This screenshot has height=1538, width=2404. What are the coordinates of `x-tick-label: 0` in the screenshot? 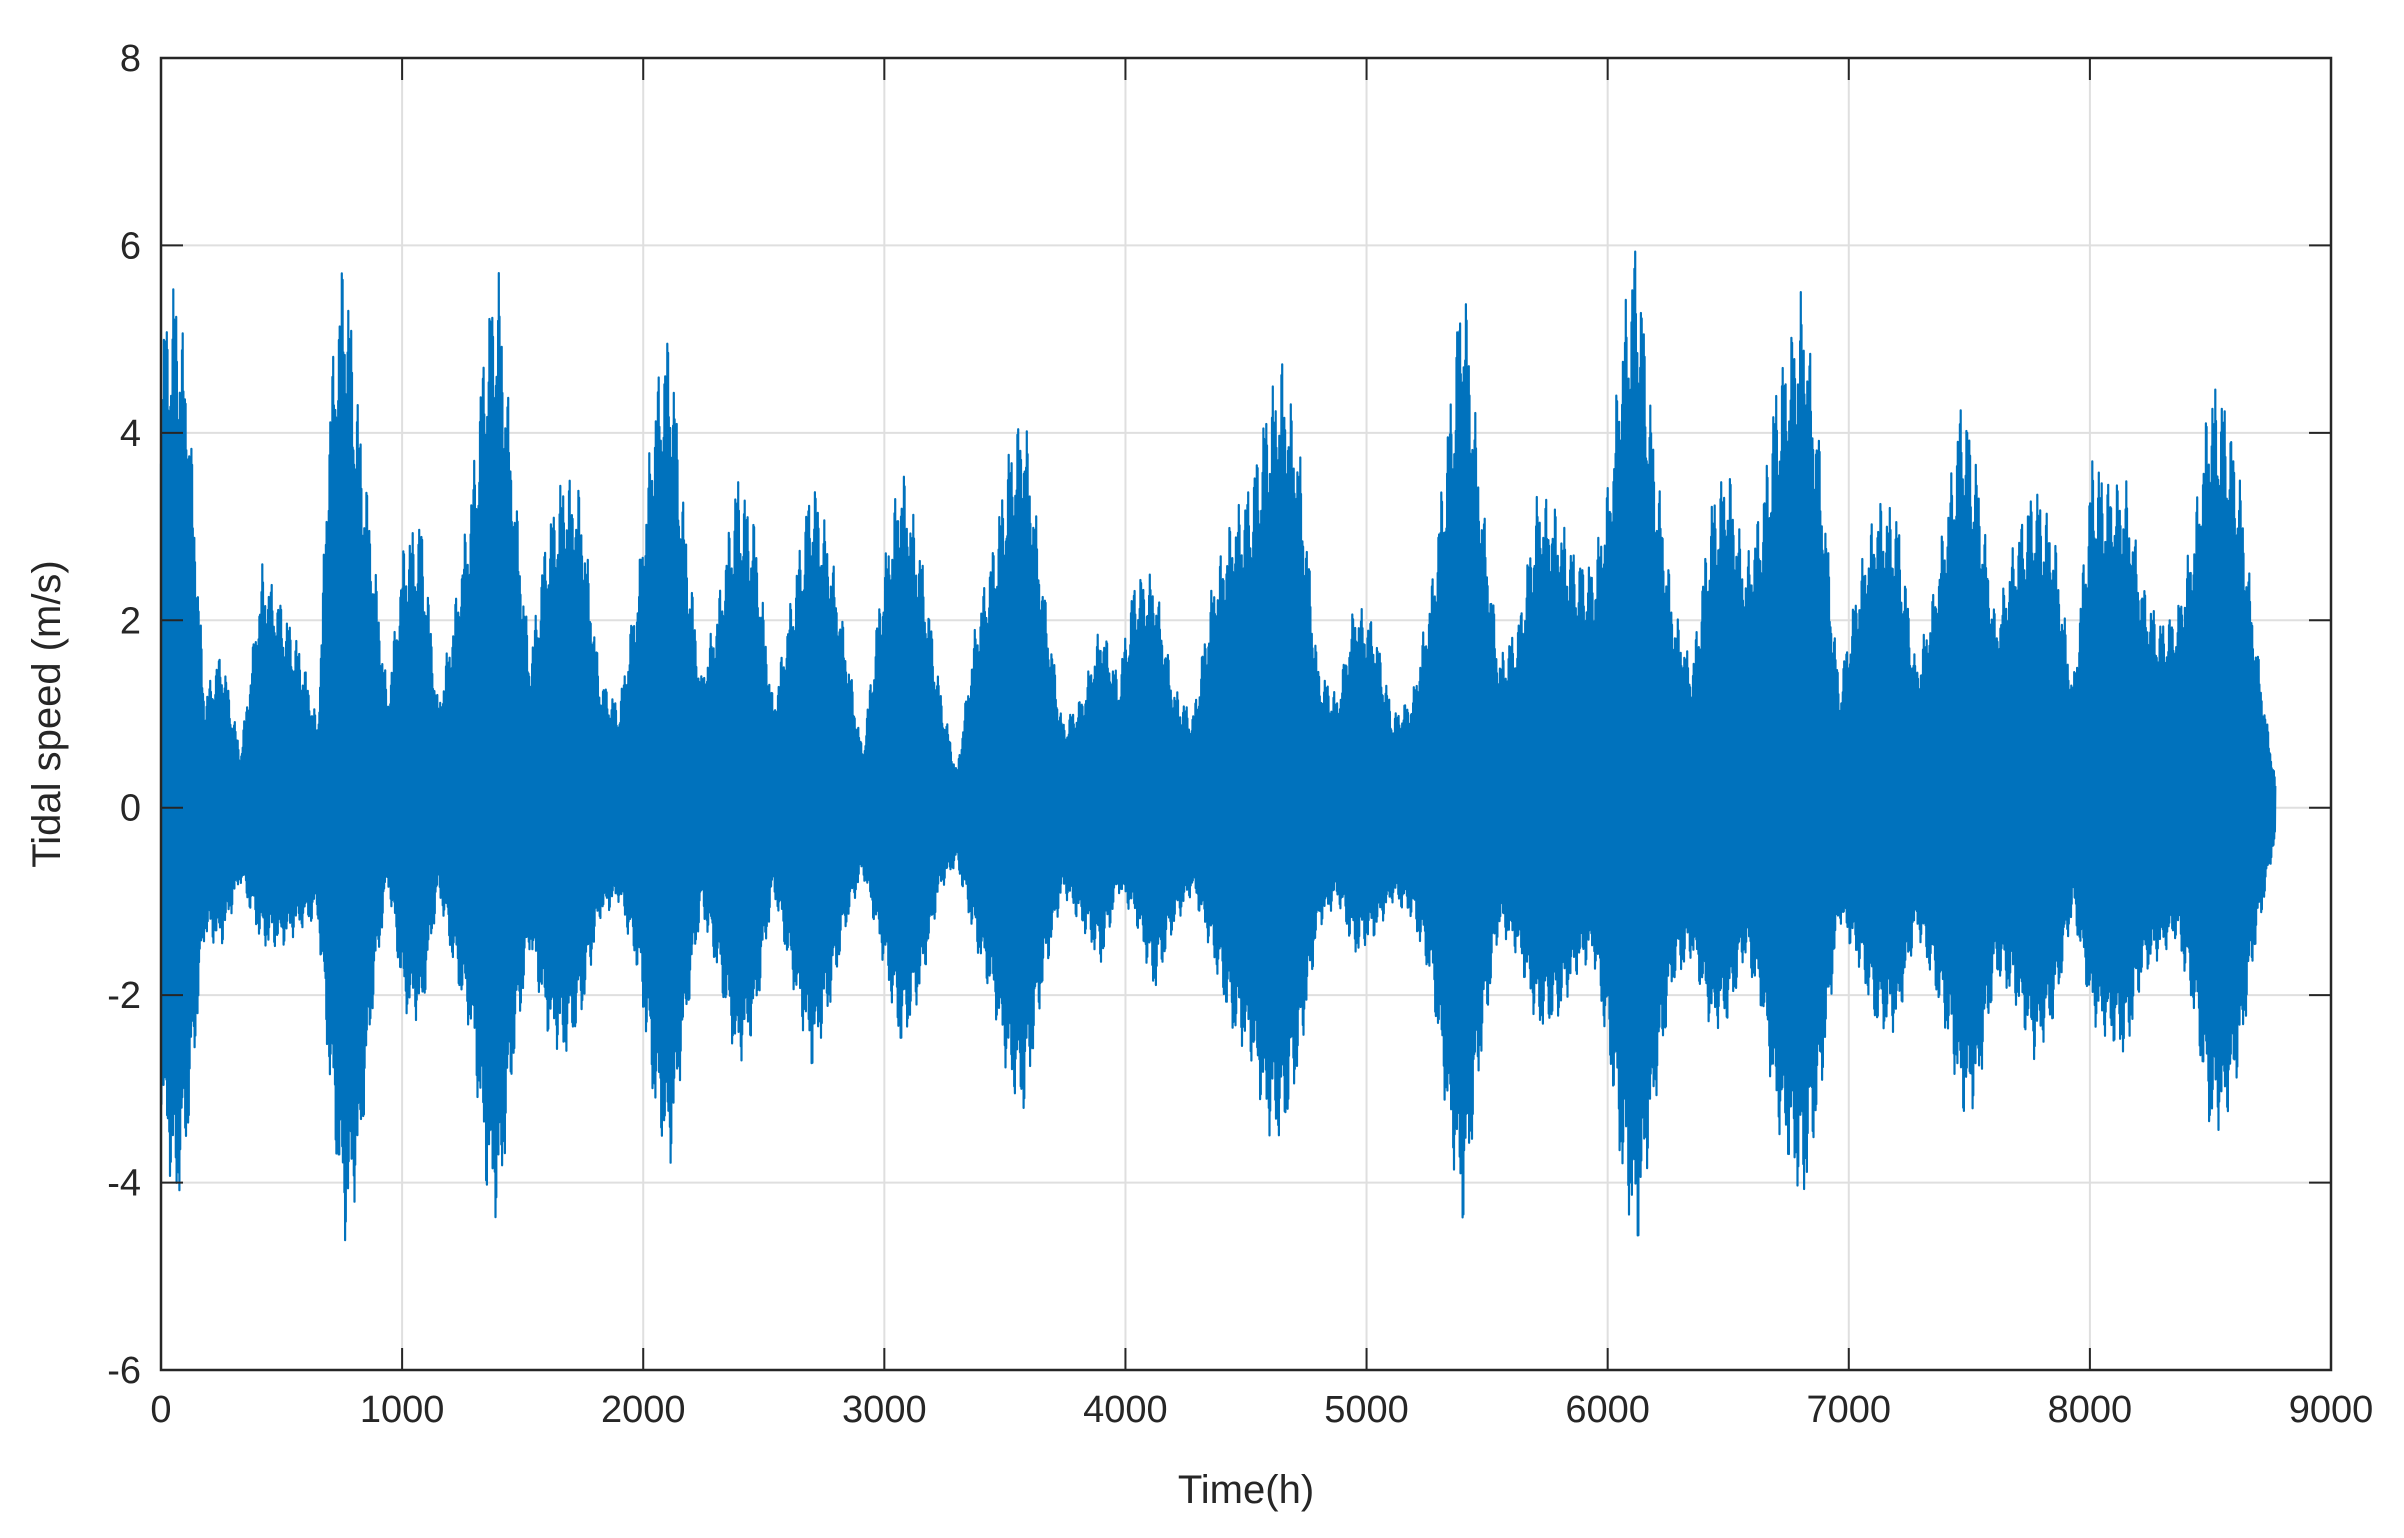 It's located at (160, 1410).